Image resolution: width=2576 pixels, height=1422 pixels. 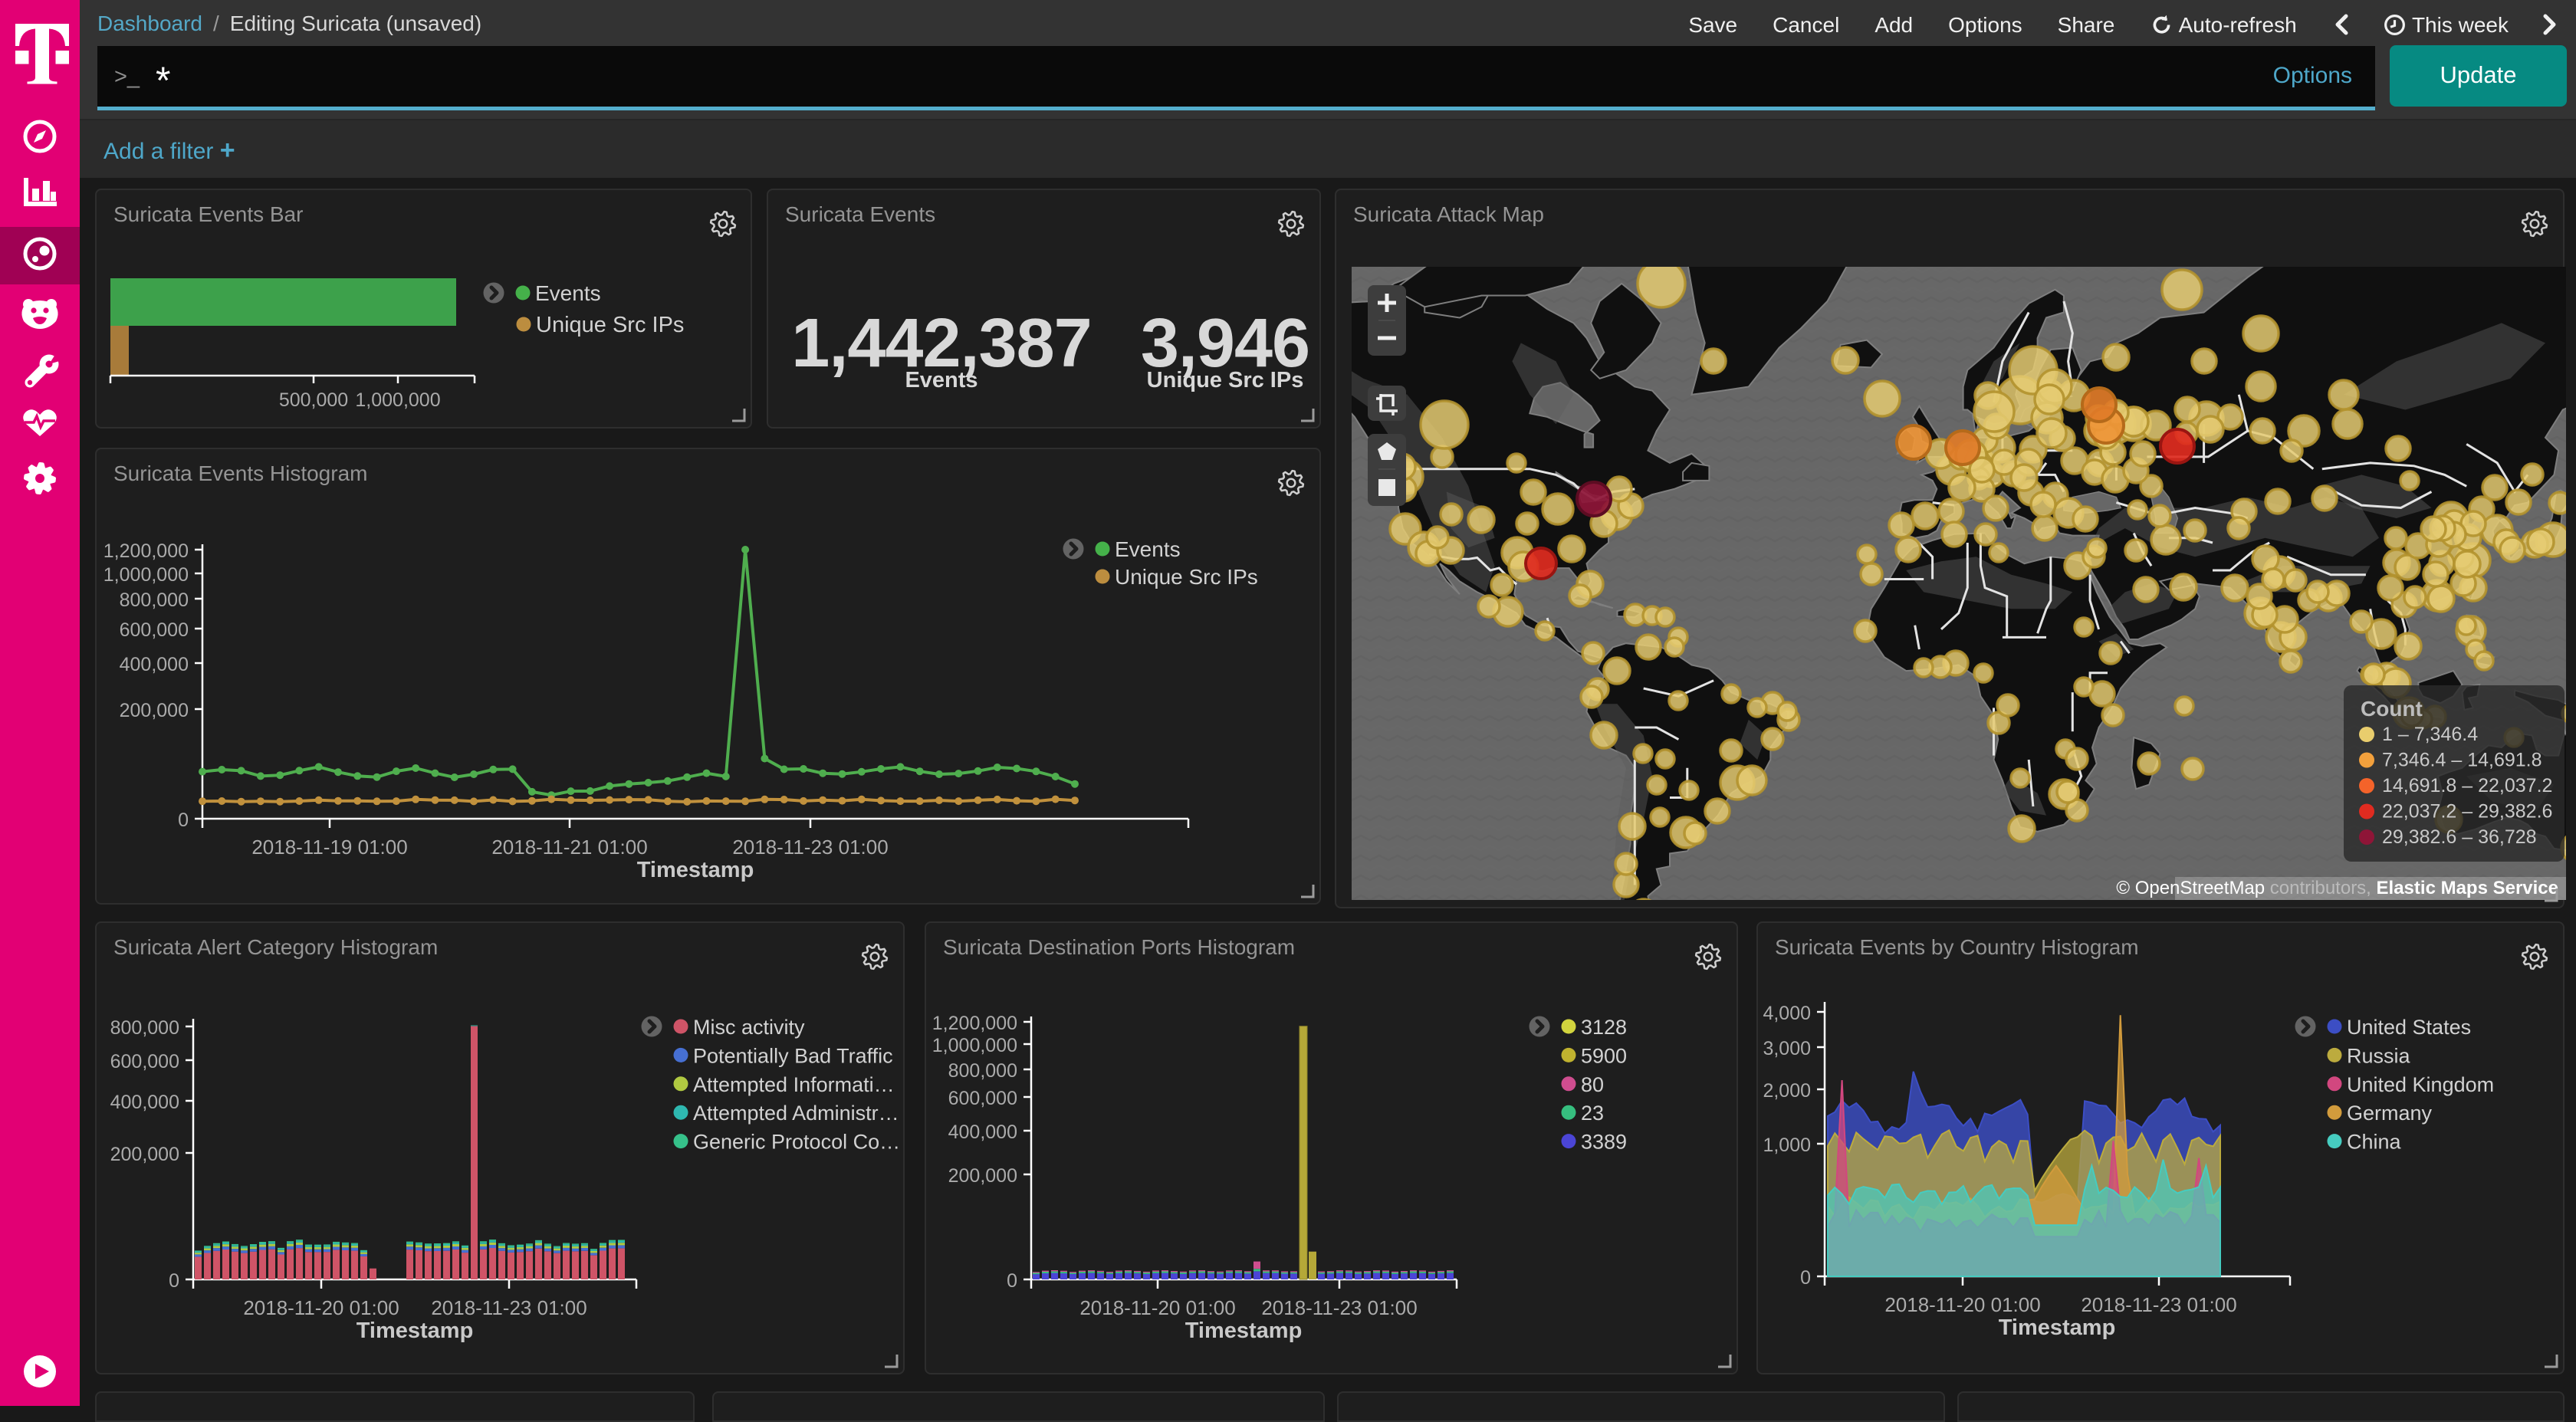 I want to click on svg-text: 3128, so click(x=1604, y=1027).